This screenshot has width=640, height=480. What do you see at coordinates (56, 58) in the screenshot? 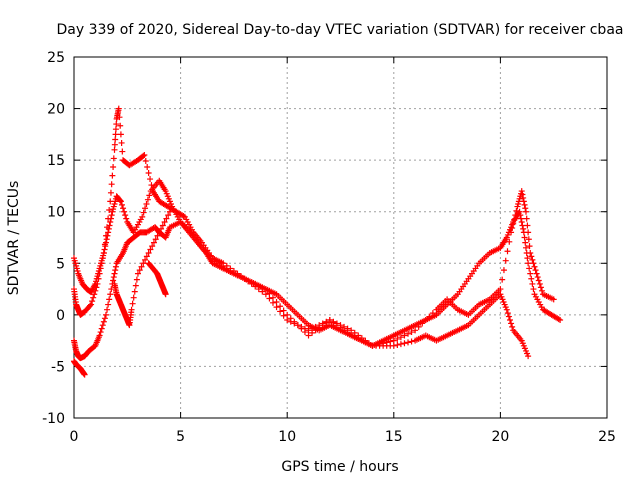
I see `y-tick-label: 25` at bounding box center [56, 58].